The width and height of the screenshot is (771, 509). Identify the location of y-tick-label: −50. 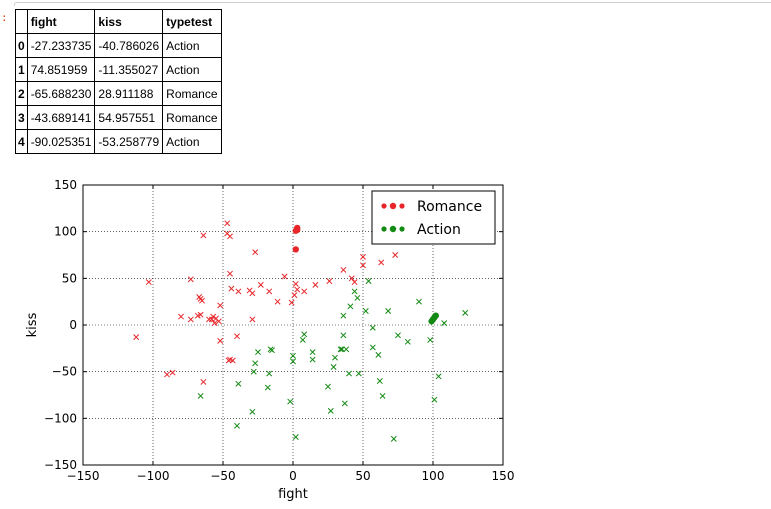
(64, 372).